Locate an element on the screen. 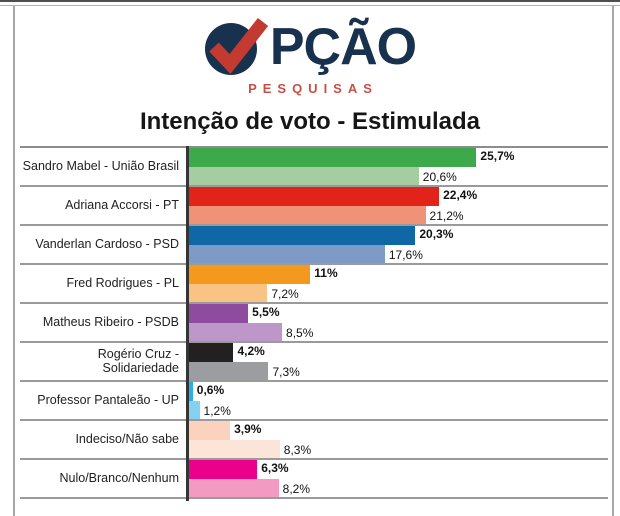  chart-title: Intenção de voto - Estimulada is located at coordinates (310, 121).